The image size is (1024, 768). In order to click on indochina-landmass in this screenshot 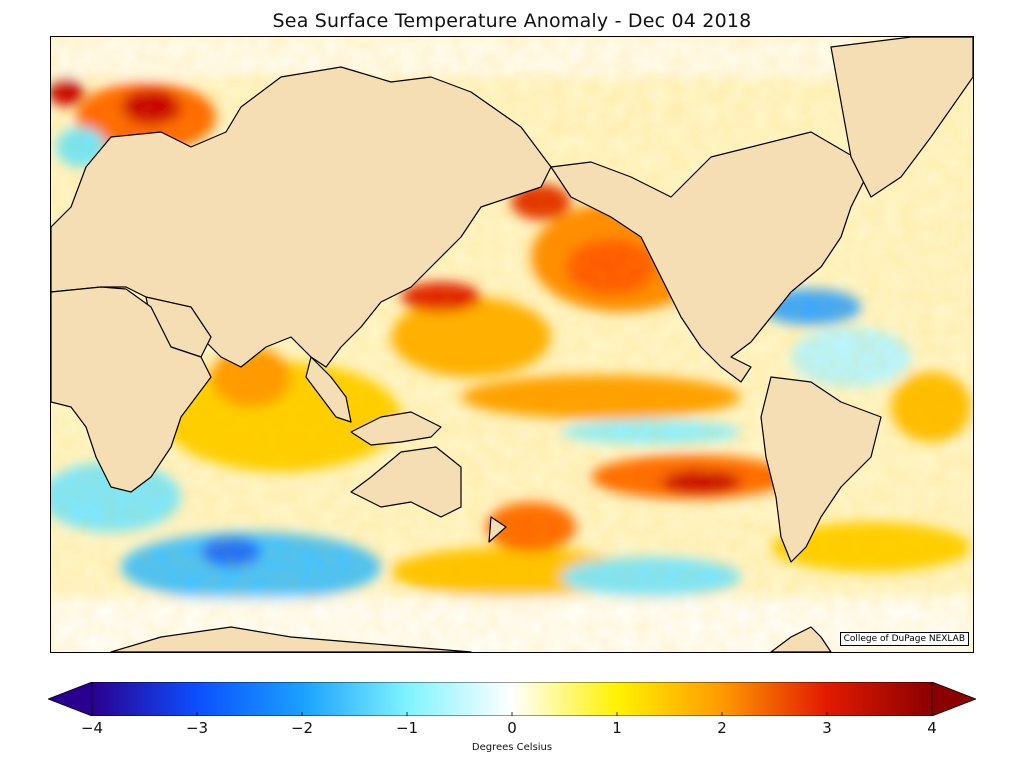, I will do `click(328, 389)`.